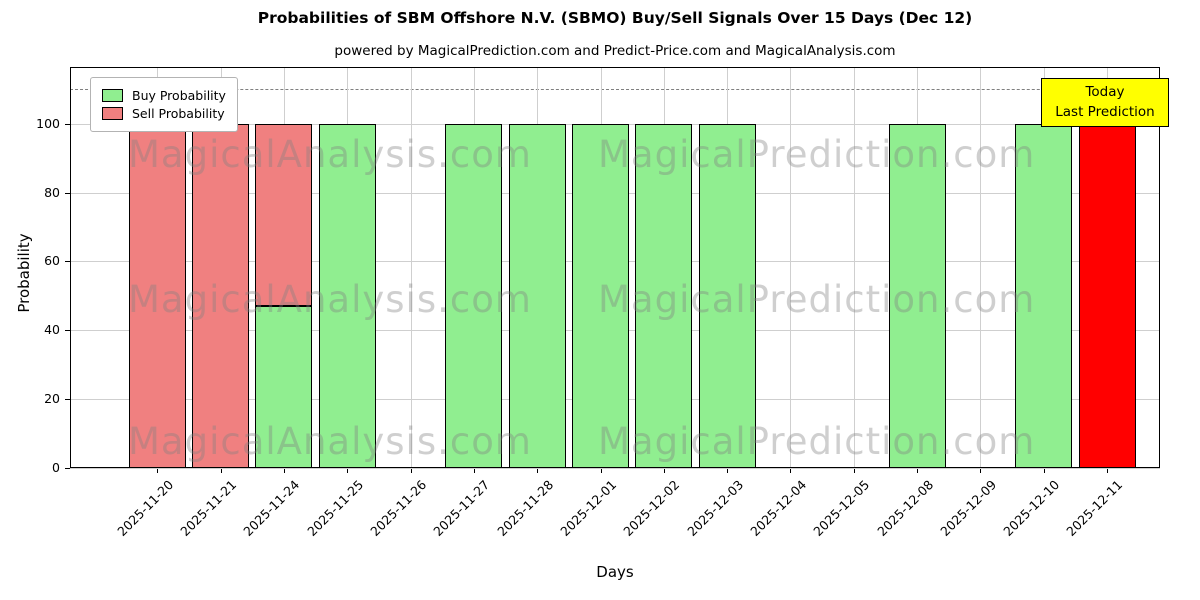 The image size is (1200, 600). Describe the element at coordinates (56, 467) in the screenshot. I see `y-tick-label: 0` at that location.